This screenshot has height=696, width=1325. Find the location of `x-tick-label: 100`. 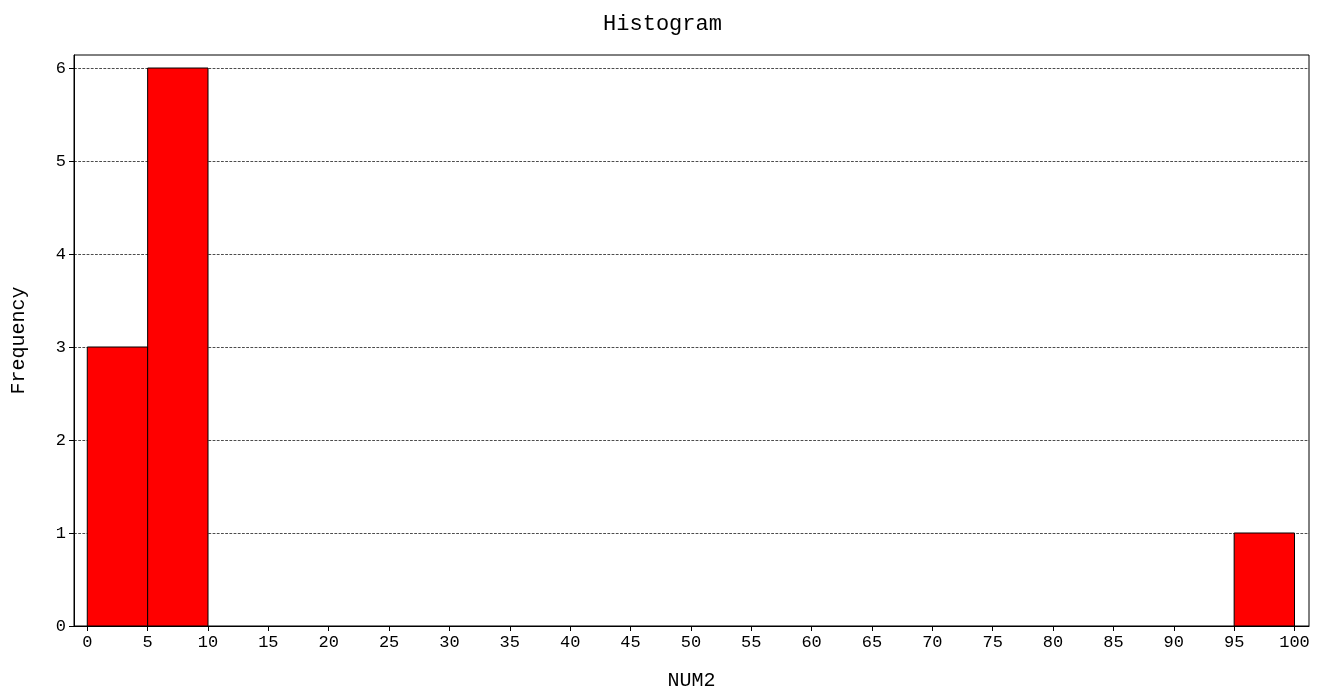

x-tick-label: 100 is located at coordinates (1294, 642).